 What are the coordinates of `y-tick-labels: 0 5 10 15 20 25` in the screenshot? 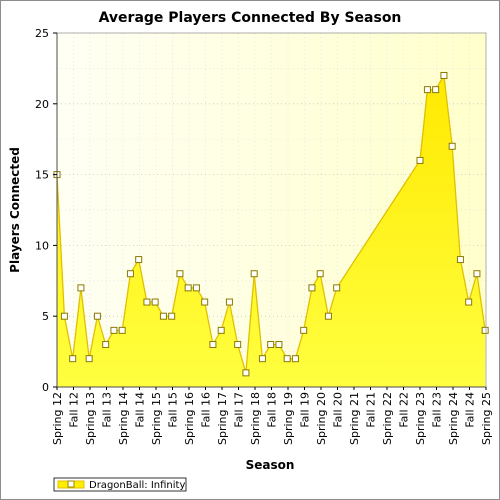 It's located at (46, 210).